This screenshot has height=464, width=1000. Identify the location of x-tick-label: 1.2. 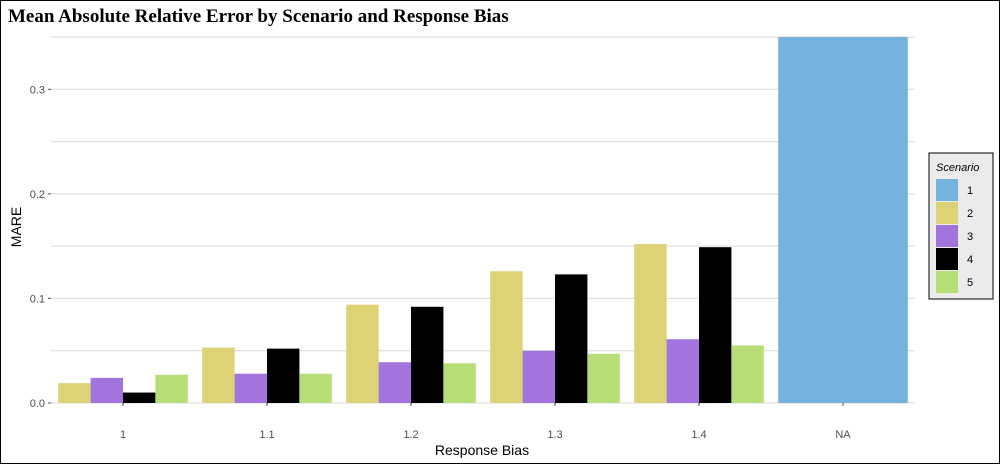
(410, 435).